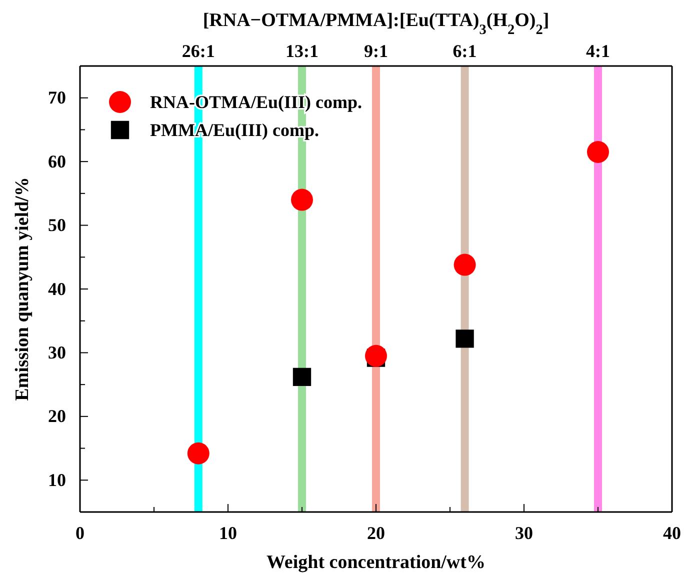 The width and height of the screenshot is (688, 574). What do you see at coordinates (672, 532) in the screenshot?
I see `x-tick-label: 40` at bounding box center [672, 532].